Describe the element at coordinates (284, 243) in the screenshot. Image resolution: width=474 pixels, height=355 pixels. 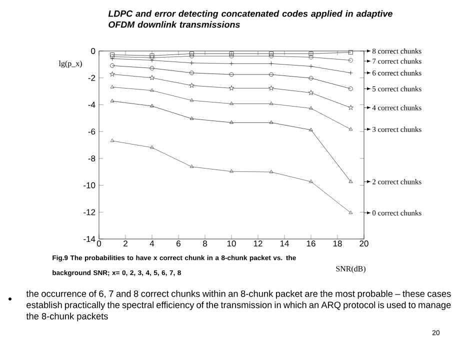
I see `x-tick-label: 14` at that location.